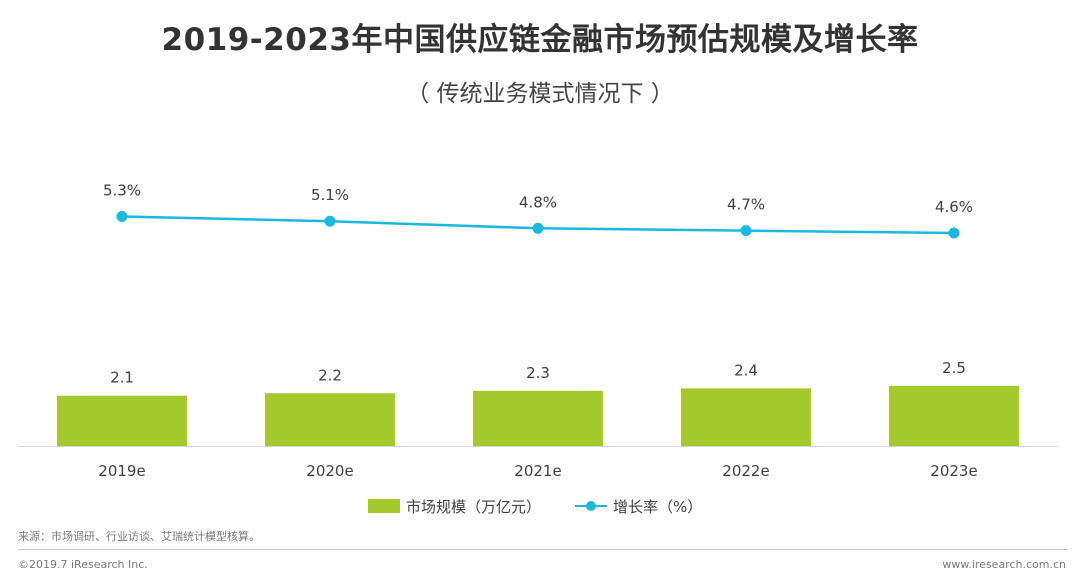  What do you see at coordinates (537, 471) in the screenshot?
I see `x-tick-label: 2021e` at bounding box center [537, 471].